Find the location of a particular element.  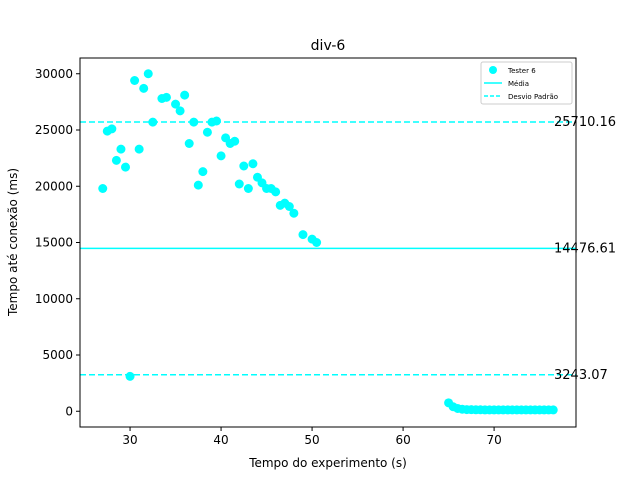

y-tick-label: 0 is located at coordinates (69, 411).